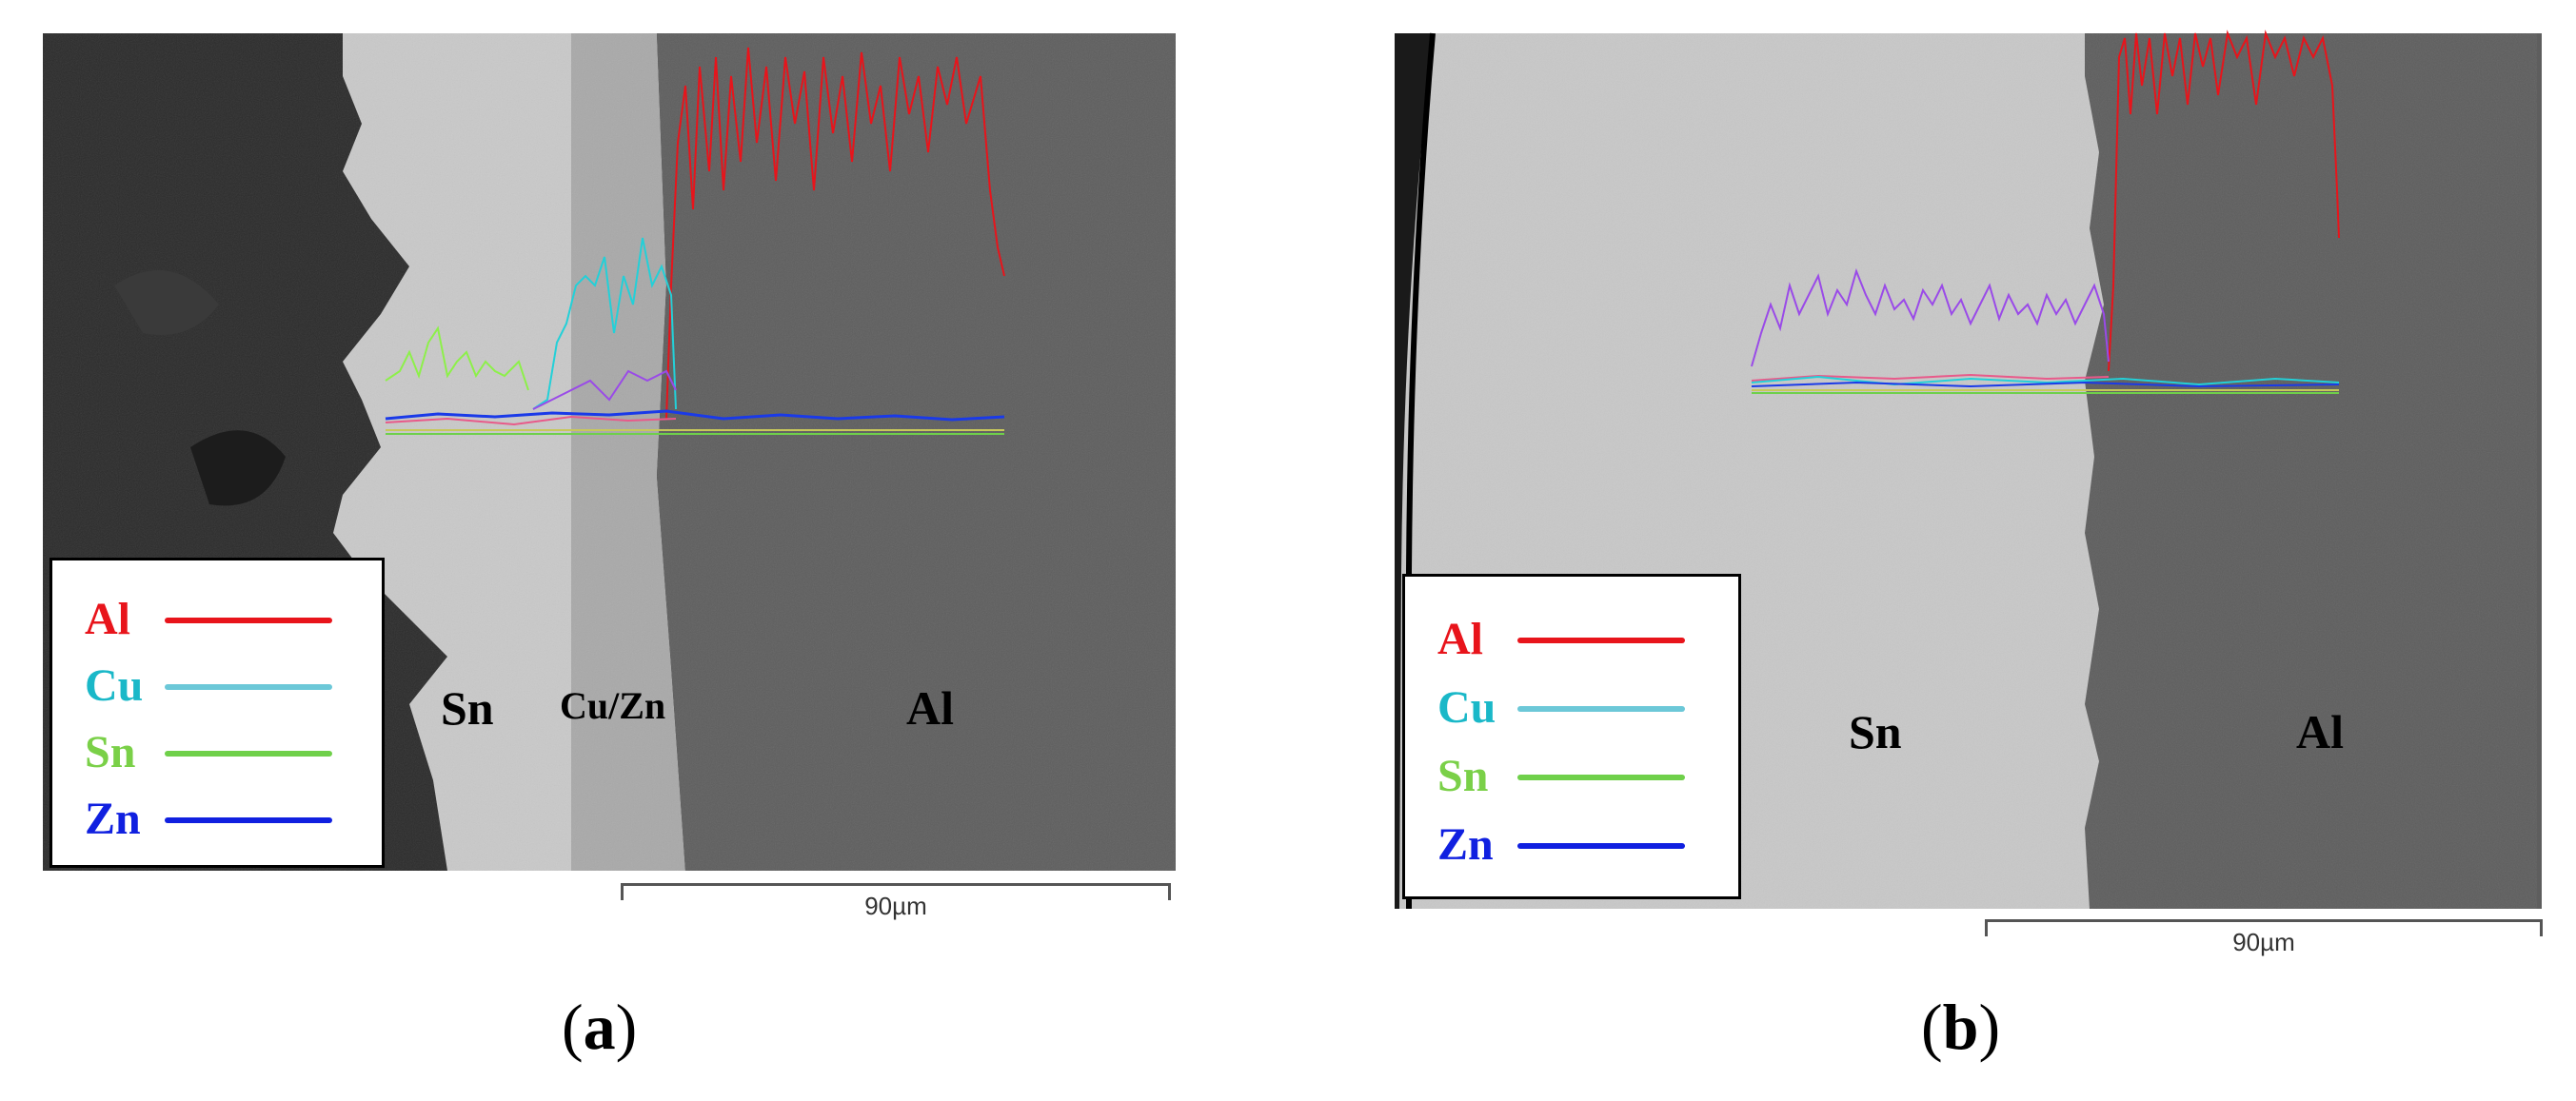  I want to click on phase-label-cu-zn: Cu/Zn, so click(613, 705).